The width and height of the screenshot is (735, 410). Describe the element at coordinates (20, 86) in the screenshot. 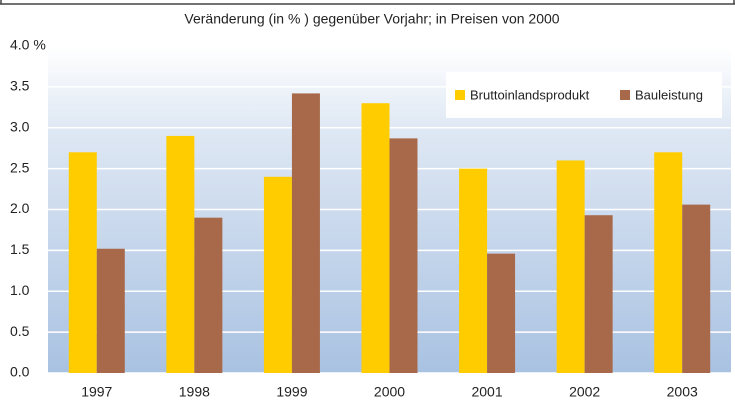

I see `y-tick-label: 3.5` at that location.